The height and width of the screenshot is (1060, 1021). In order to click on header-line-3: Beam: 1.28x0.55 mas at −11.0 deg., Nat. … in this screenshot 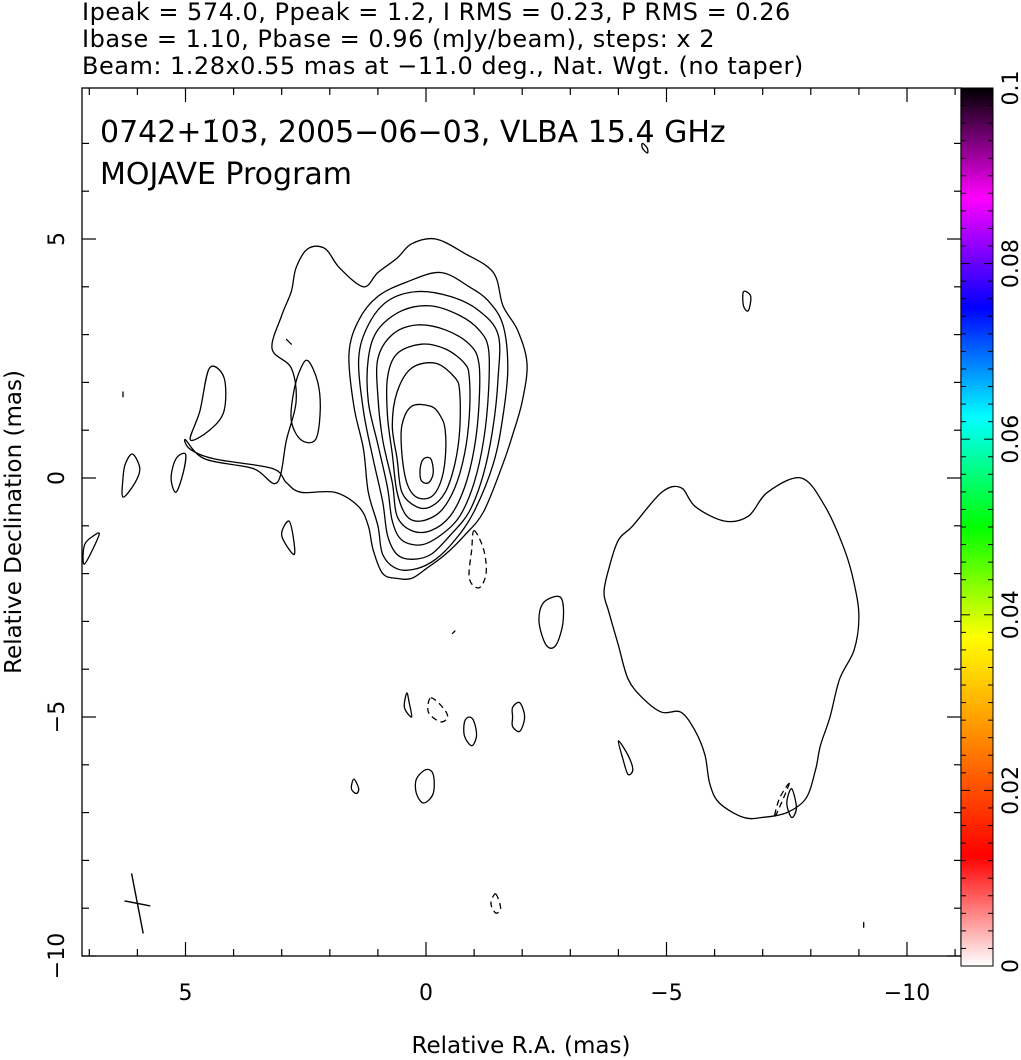, I will do `click(443, 66)`.